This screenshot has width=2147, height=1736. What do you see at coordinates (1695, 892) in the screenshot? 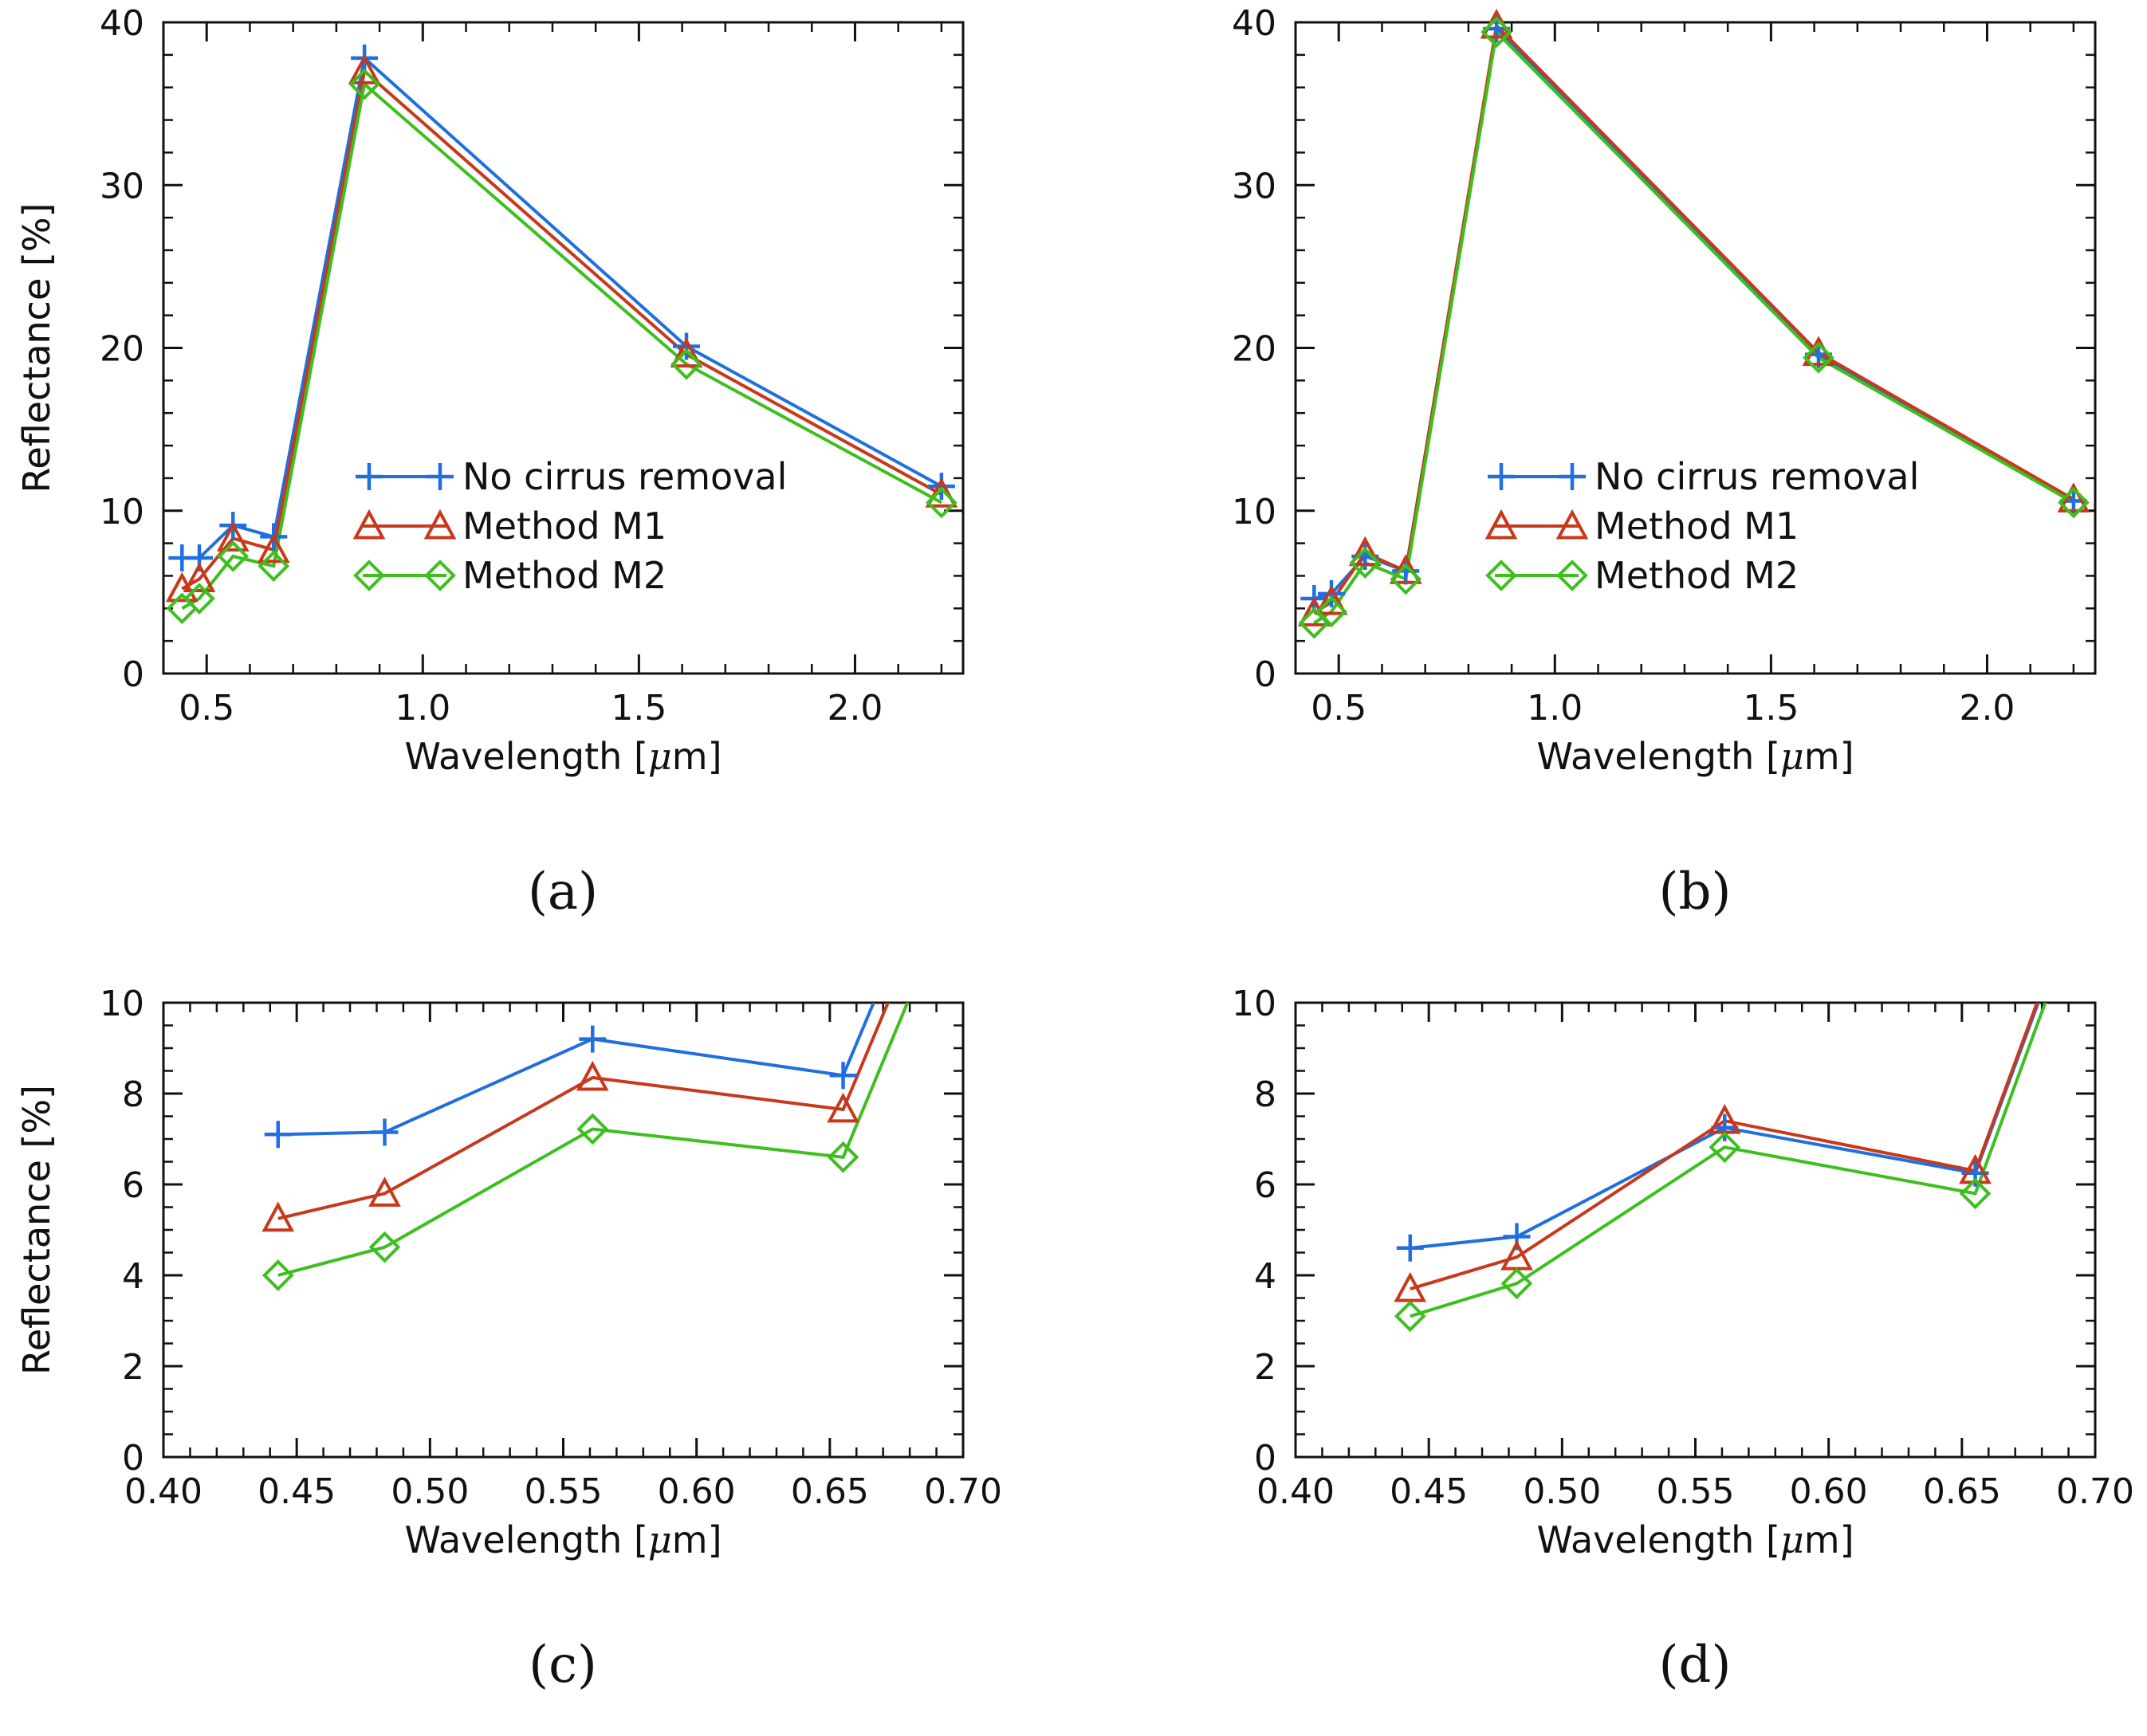
I see `panel-caption: (b)` at bounding box center [1695, 892].